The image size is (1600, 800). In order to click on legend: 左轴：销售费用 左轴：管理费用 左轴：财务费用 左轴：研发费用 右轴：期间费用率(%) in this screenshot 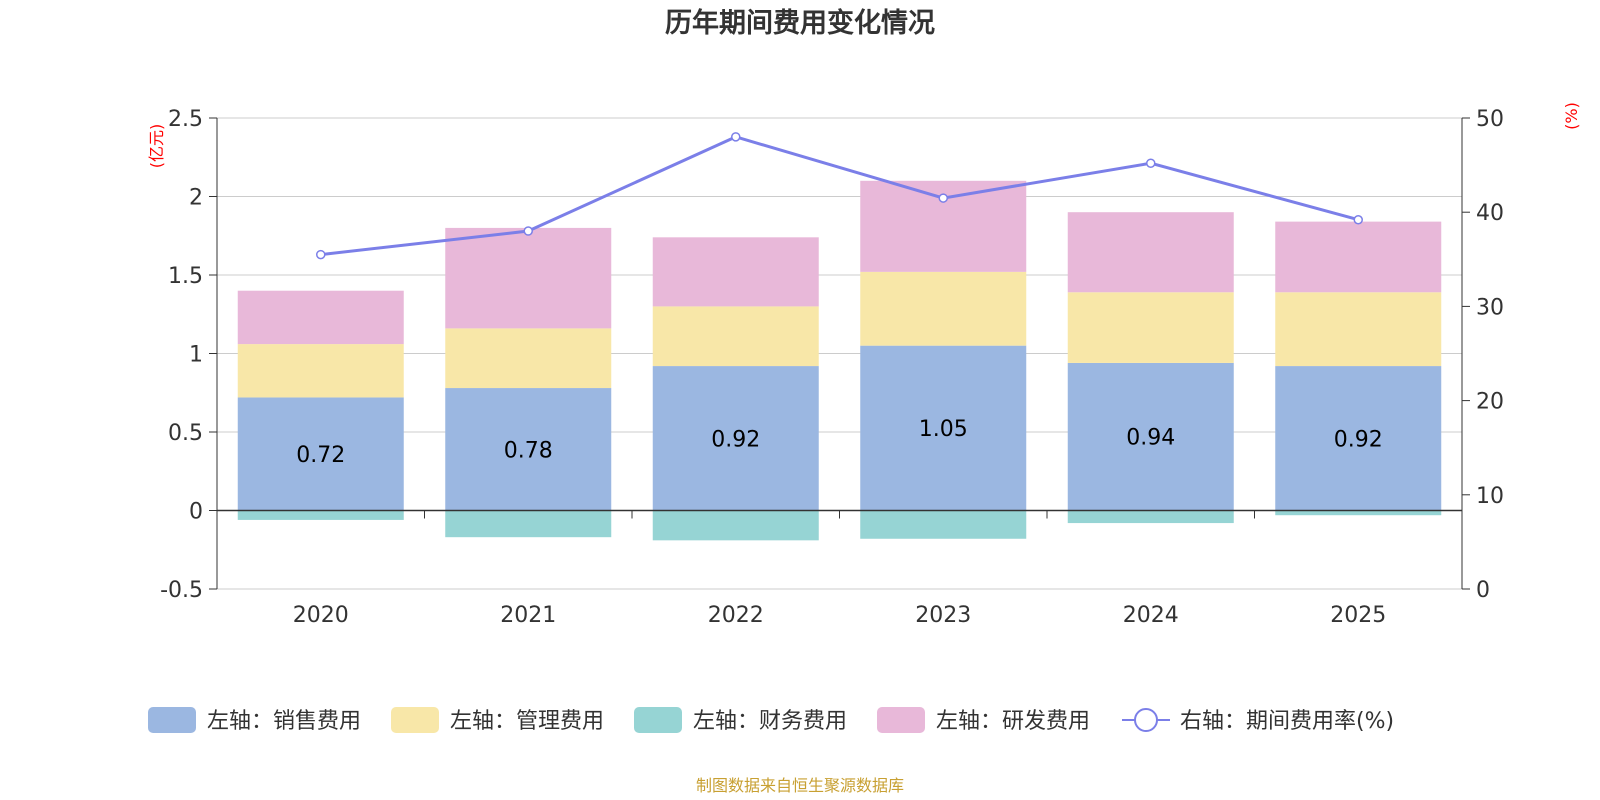, I will do `click(771, 720)`.